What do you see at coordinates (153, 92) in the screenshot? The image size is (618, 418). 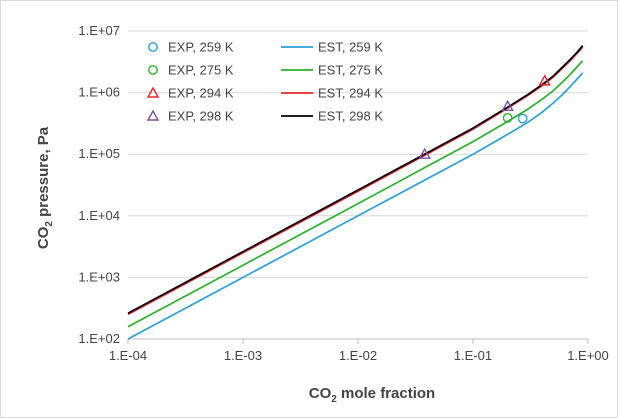 I see `legend-marker-exp-294-k` at bounding box center [153, 92].